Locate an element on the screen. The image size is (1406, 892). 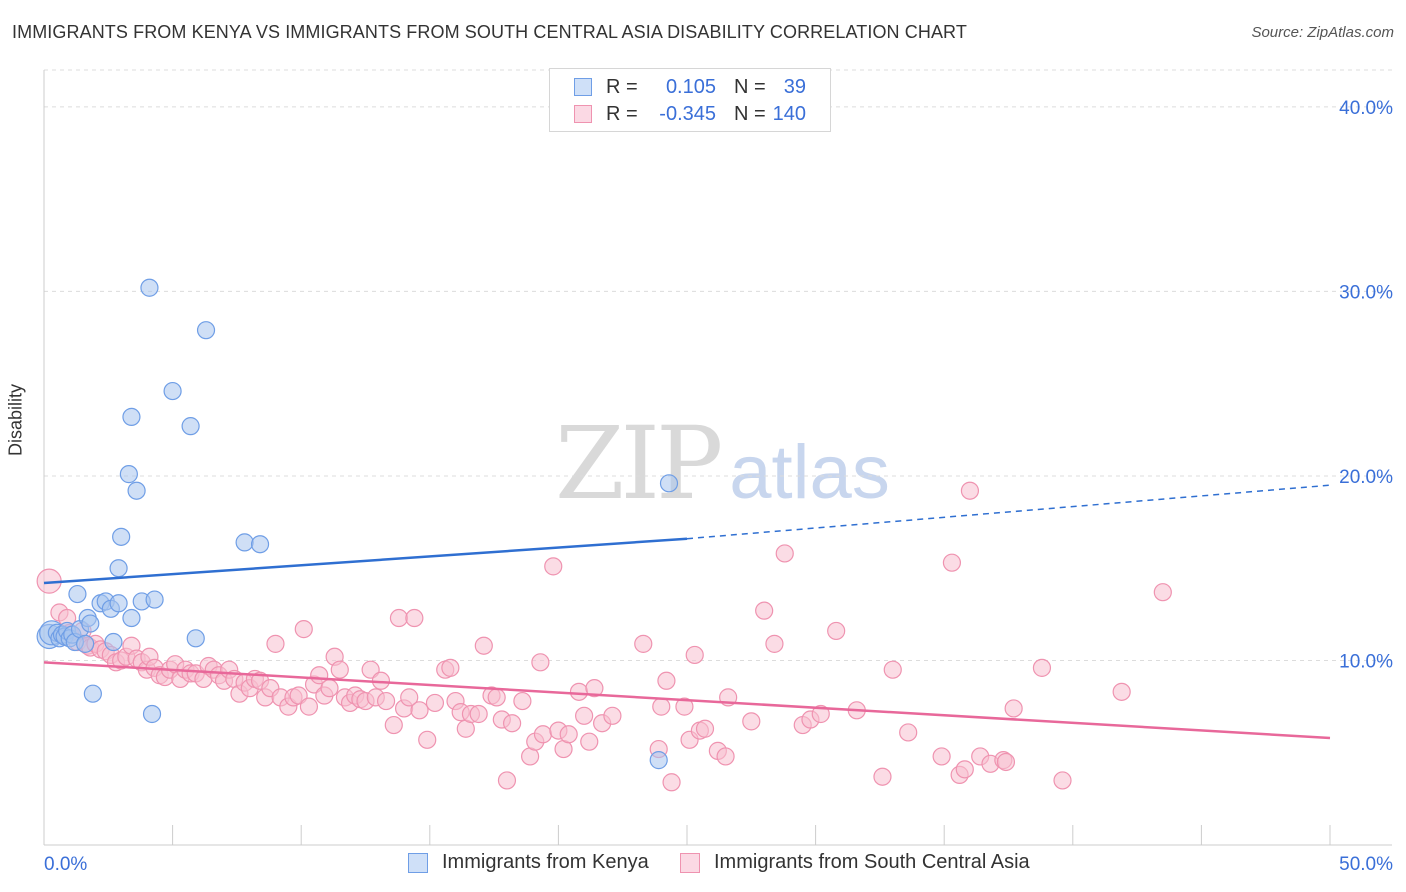
legend-swatch-south-central-asia is located at coordinates (583, 114).